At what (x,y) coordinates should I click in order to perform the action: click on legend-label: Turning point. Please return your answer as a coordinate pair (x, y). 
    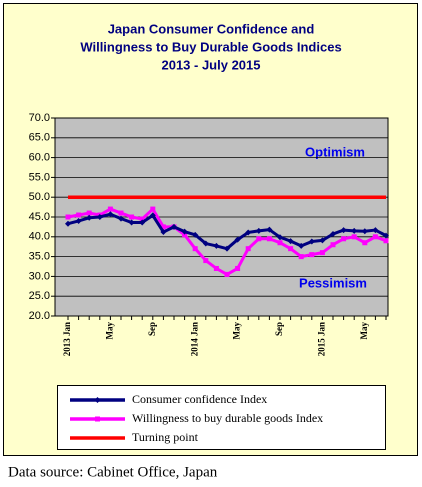
    Looking at the image, I should click on (165, 437).